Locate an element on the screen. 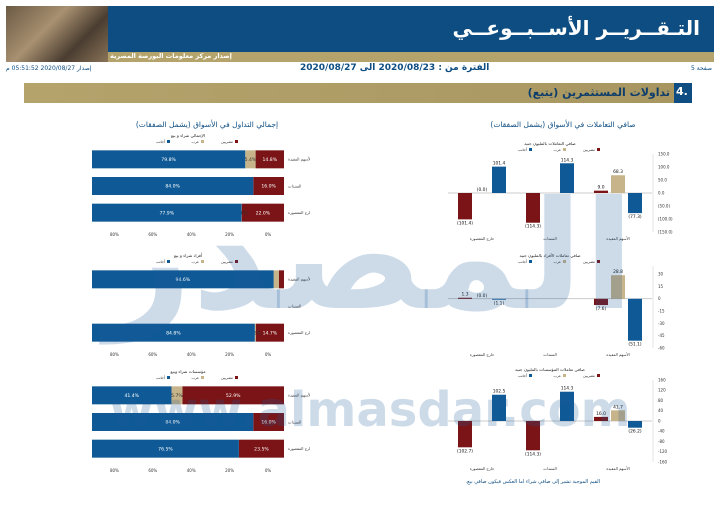 This screenshot has height=509, width=720. right-panel-title: صافي التعاملات في الأسواق (يشمل الصفقات) is located at coordinates (563, 124).